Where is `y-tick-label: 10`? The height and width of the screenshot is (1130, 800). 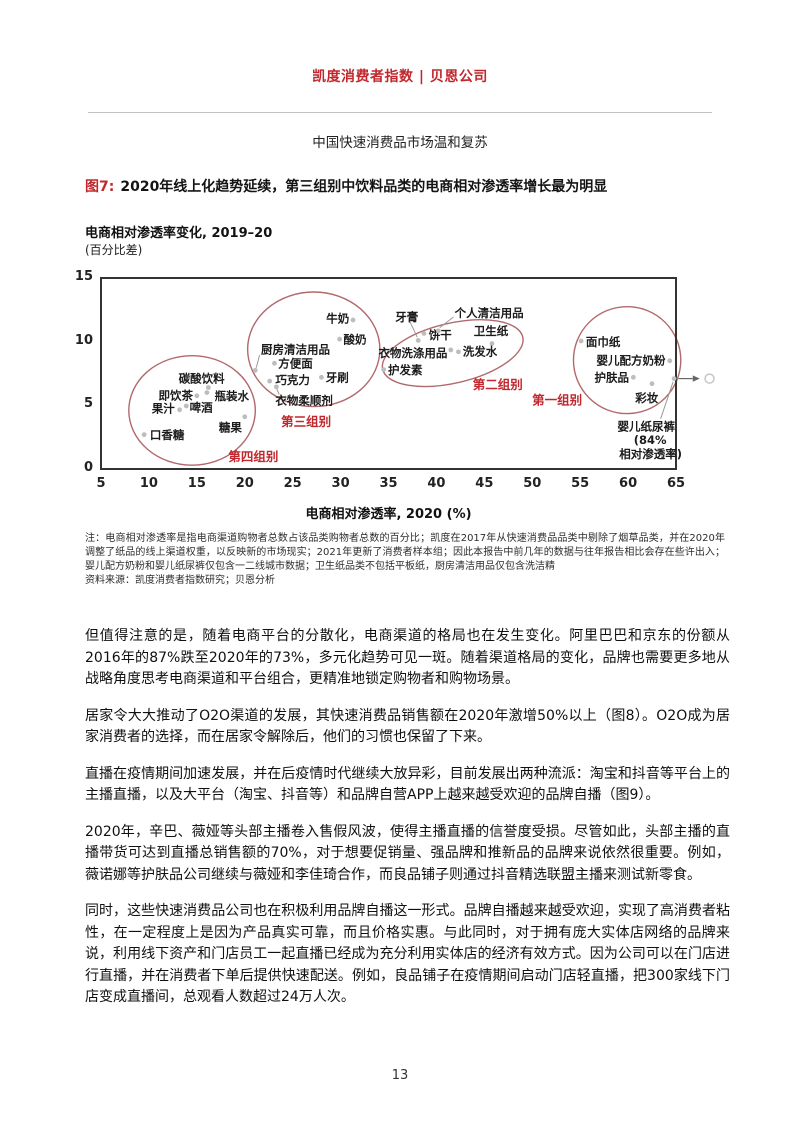 y-tick-label: 10 is located at coordinates (83, 340).